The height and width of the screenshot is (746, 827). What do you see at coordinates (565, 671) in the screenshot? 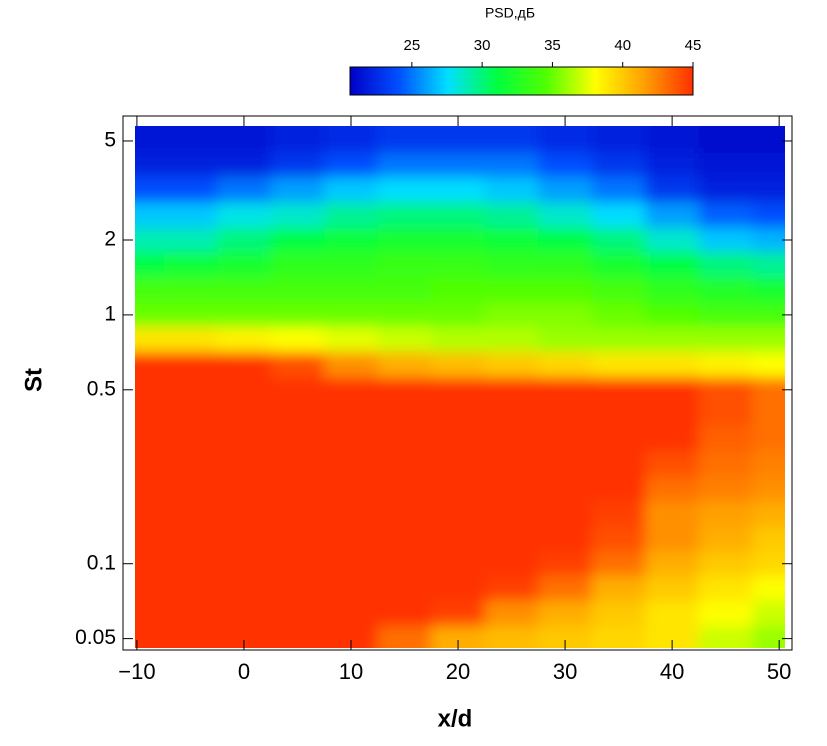
I see `x-tick-label: 30` at bounding box center [565, 671].